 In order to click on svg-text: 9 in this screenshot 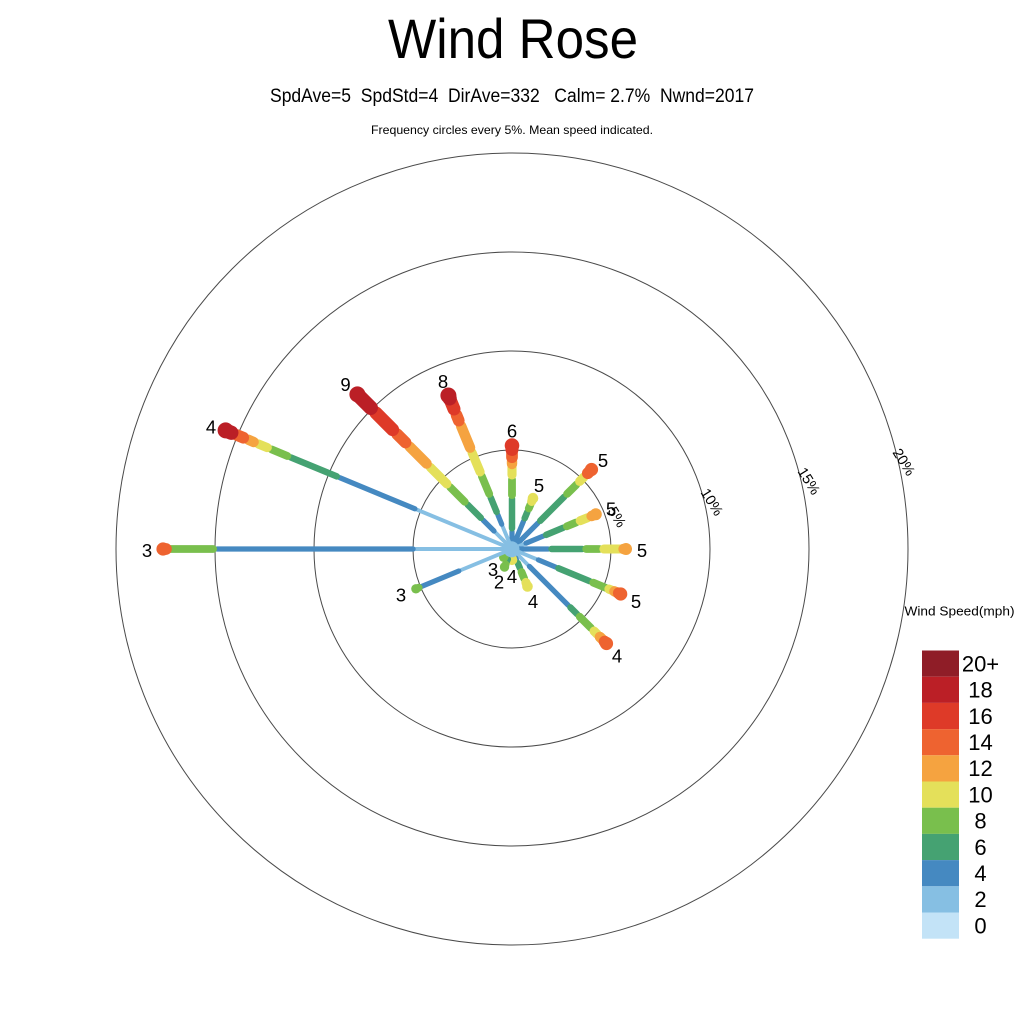, I will do `click(345, 384)`.